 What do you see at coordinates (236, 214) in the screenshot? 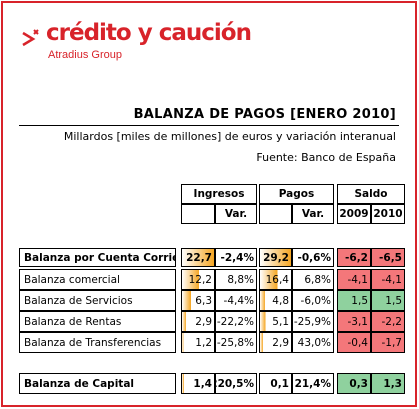
I see `header-ingresos-var: Var.` at bounding box center [236, 214].